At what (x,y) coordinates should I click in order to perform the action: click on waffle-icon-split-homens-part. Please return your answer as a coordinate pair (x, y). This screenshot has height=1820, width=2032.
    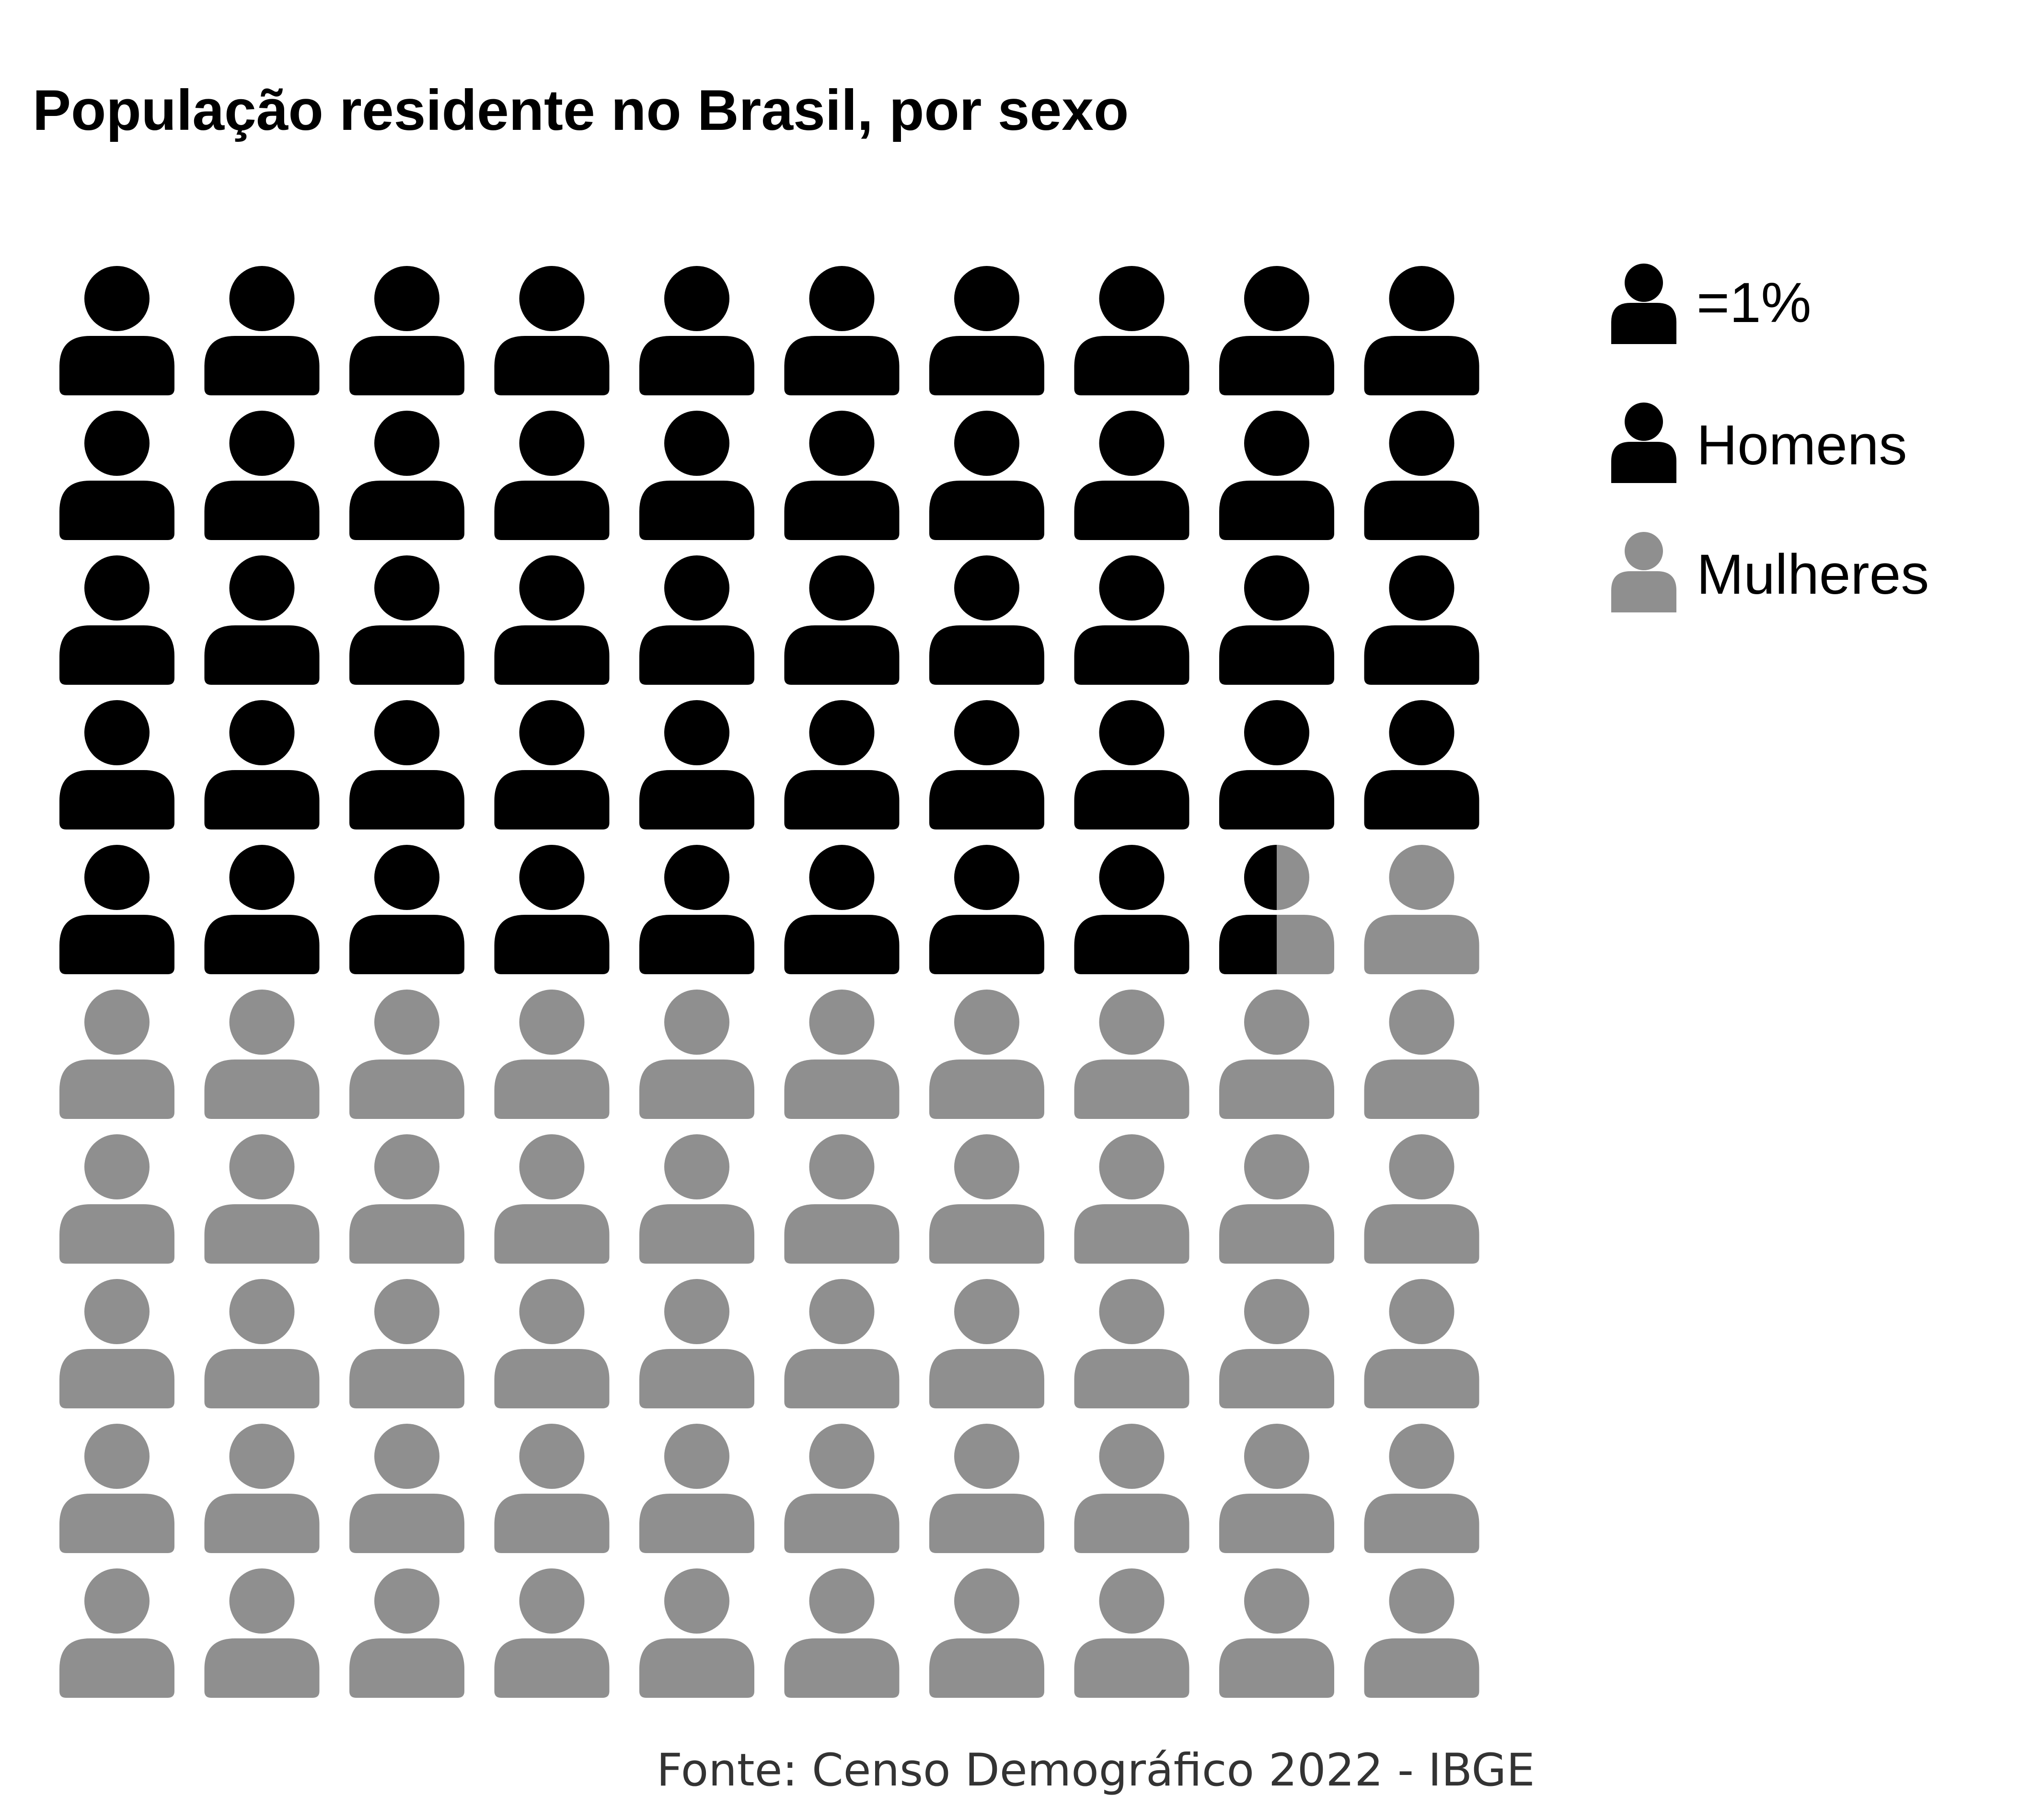
    Looking at the image, I should click on (1248, 909).